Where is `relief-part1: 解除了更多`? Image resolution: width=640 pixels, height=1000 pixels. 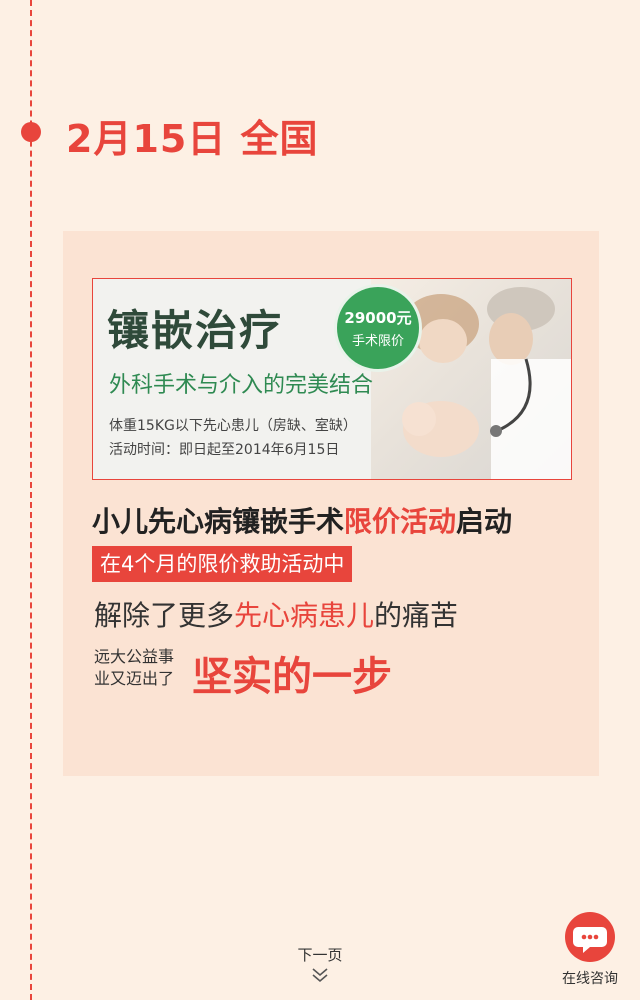
relief-part1: 解除了更多 is located at coordinates (164, 615).